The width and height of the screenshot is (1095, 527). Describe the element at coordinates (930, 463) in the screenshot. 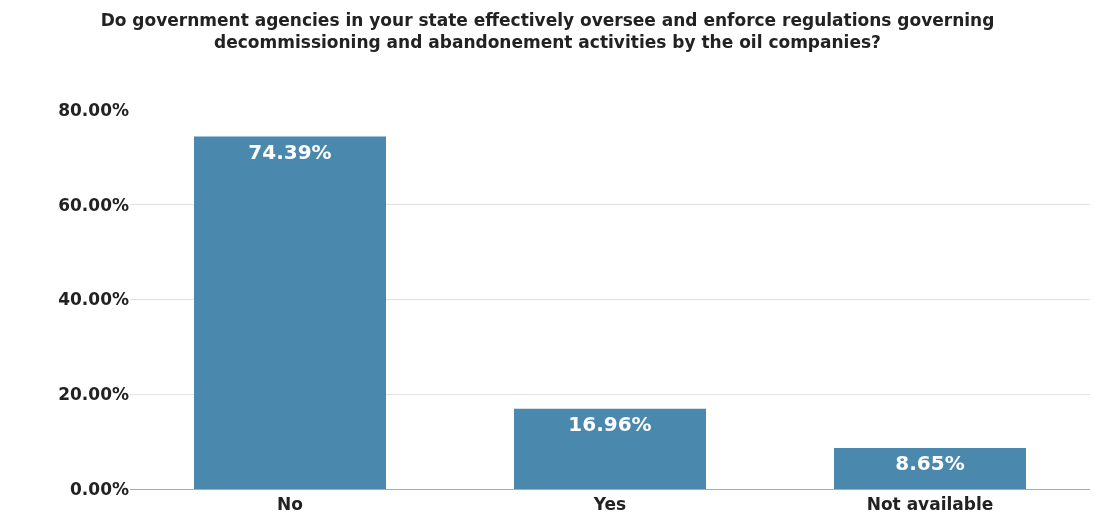

I see `data-label: 8.65%` at that location.